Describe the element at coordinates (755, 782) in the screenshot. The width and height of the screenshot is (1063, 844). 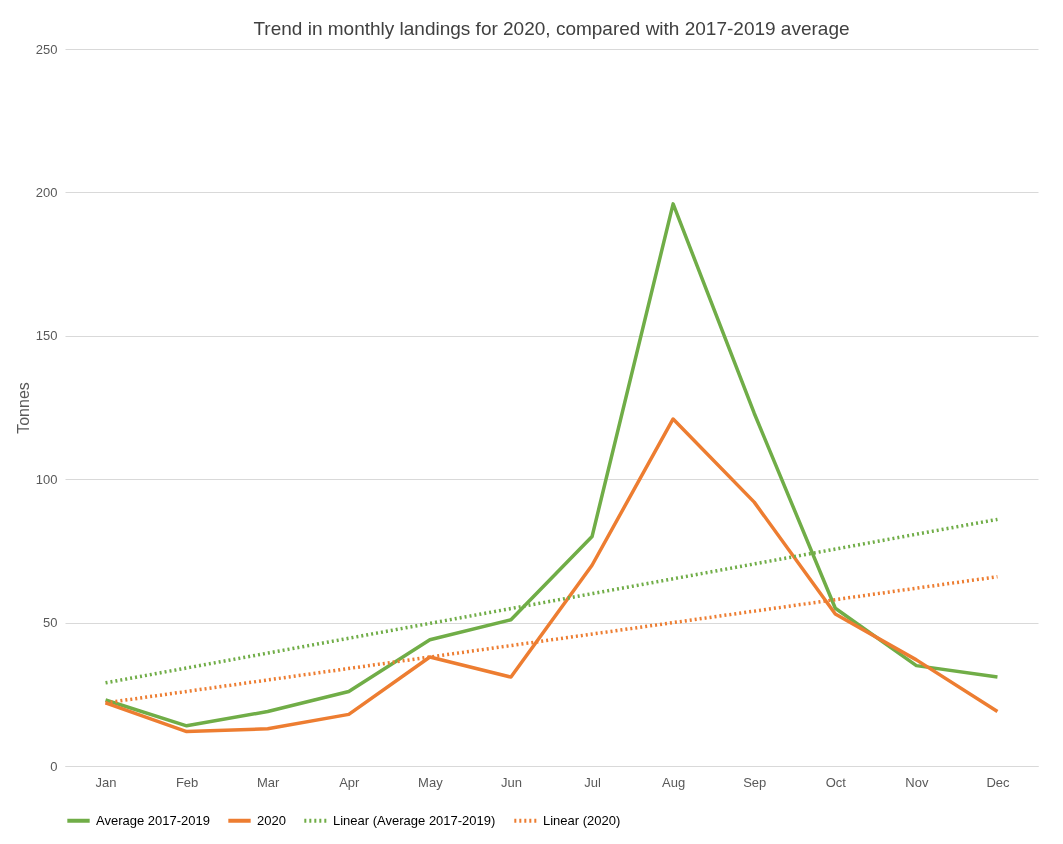
I see `x-tick-label: Sep` at that location.